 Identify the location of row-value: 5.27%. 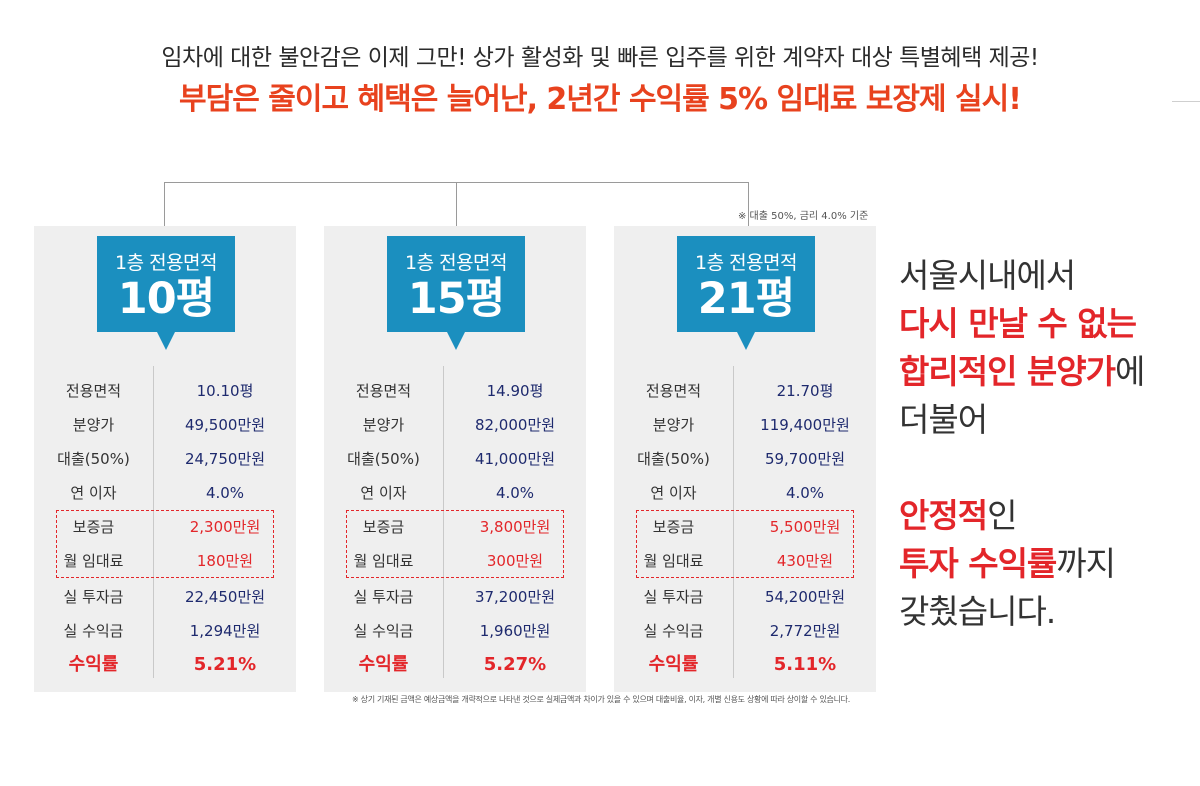
(515, 664).